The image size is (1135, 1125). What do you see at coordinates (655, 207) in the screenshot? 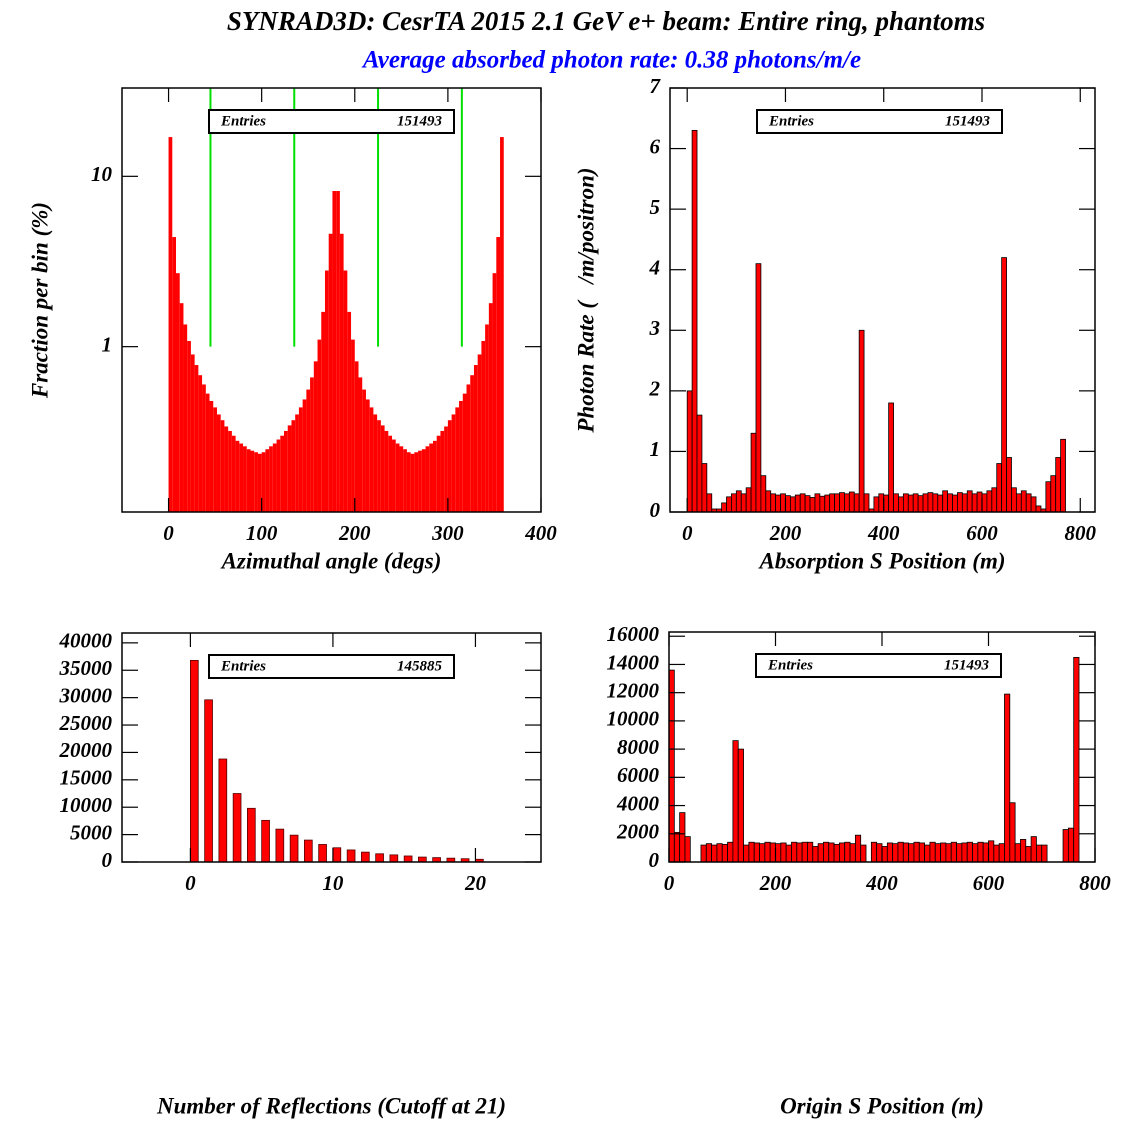
I see `y-tick-label: 5` at bounding box center [655, 207].